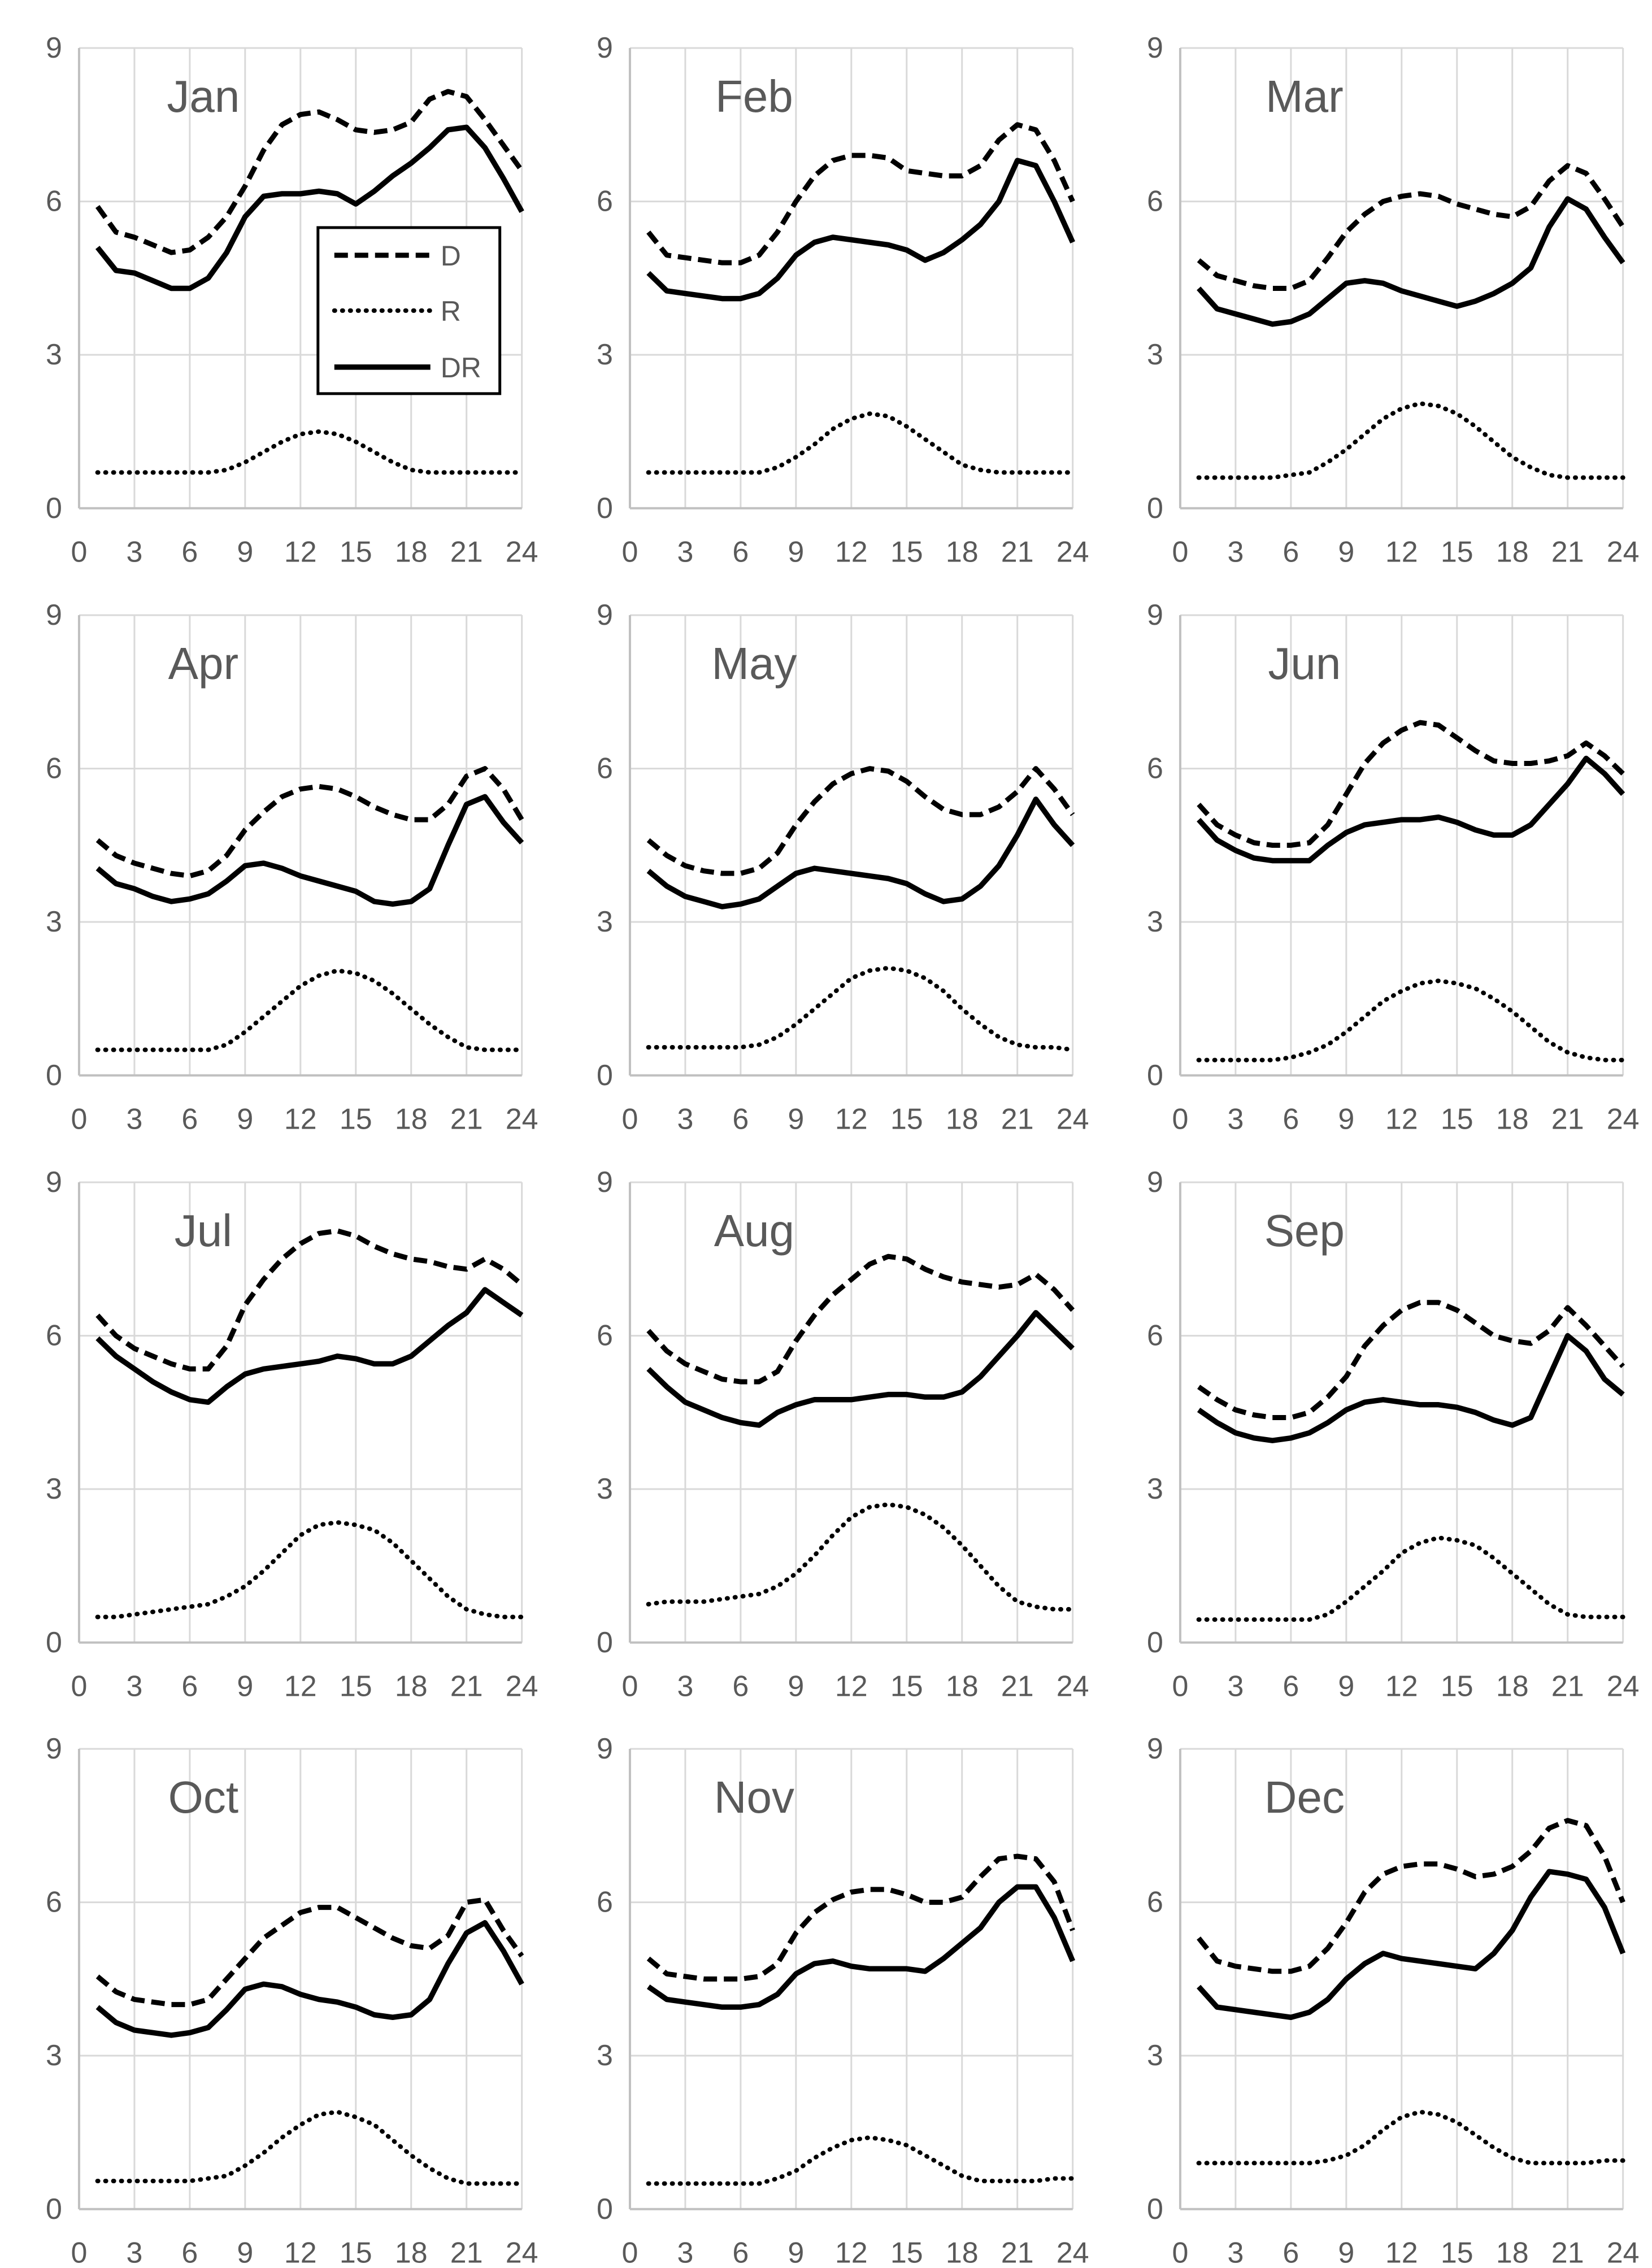 The height and width of the screenshot is (2268, 1652). I want to click on month-panel-dec: 0 3 6 9 0 3 6 9 12 15 18 21 24 Dec, so click(1376, 1984).